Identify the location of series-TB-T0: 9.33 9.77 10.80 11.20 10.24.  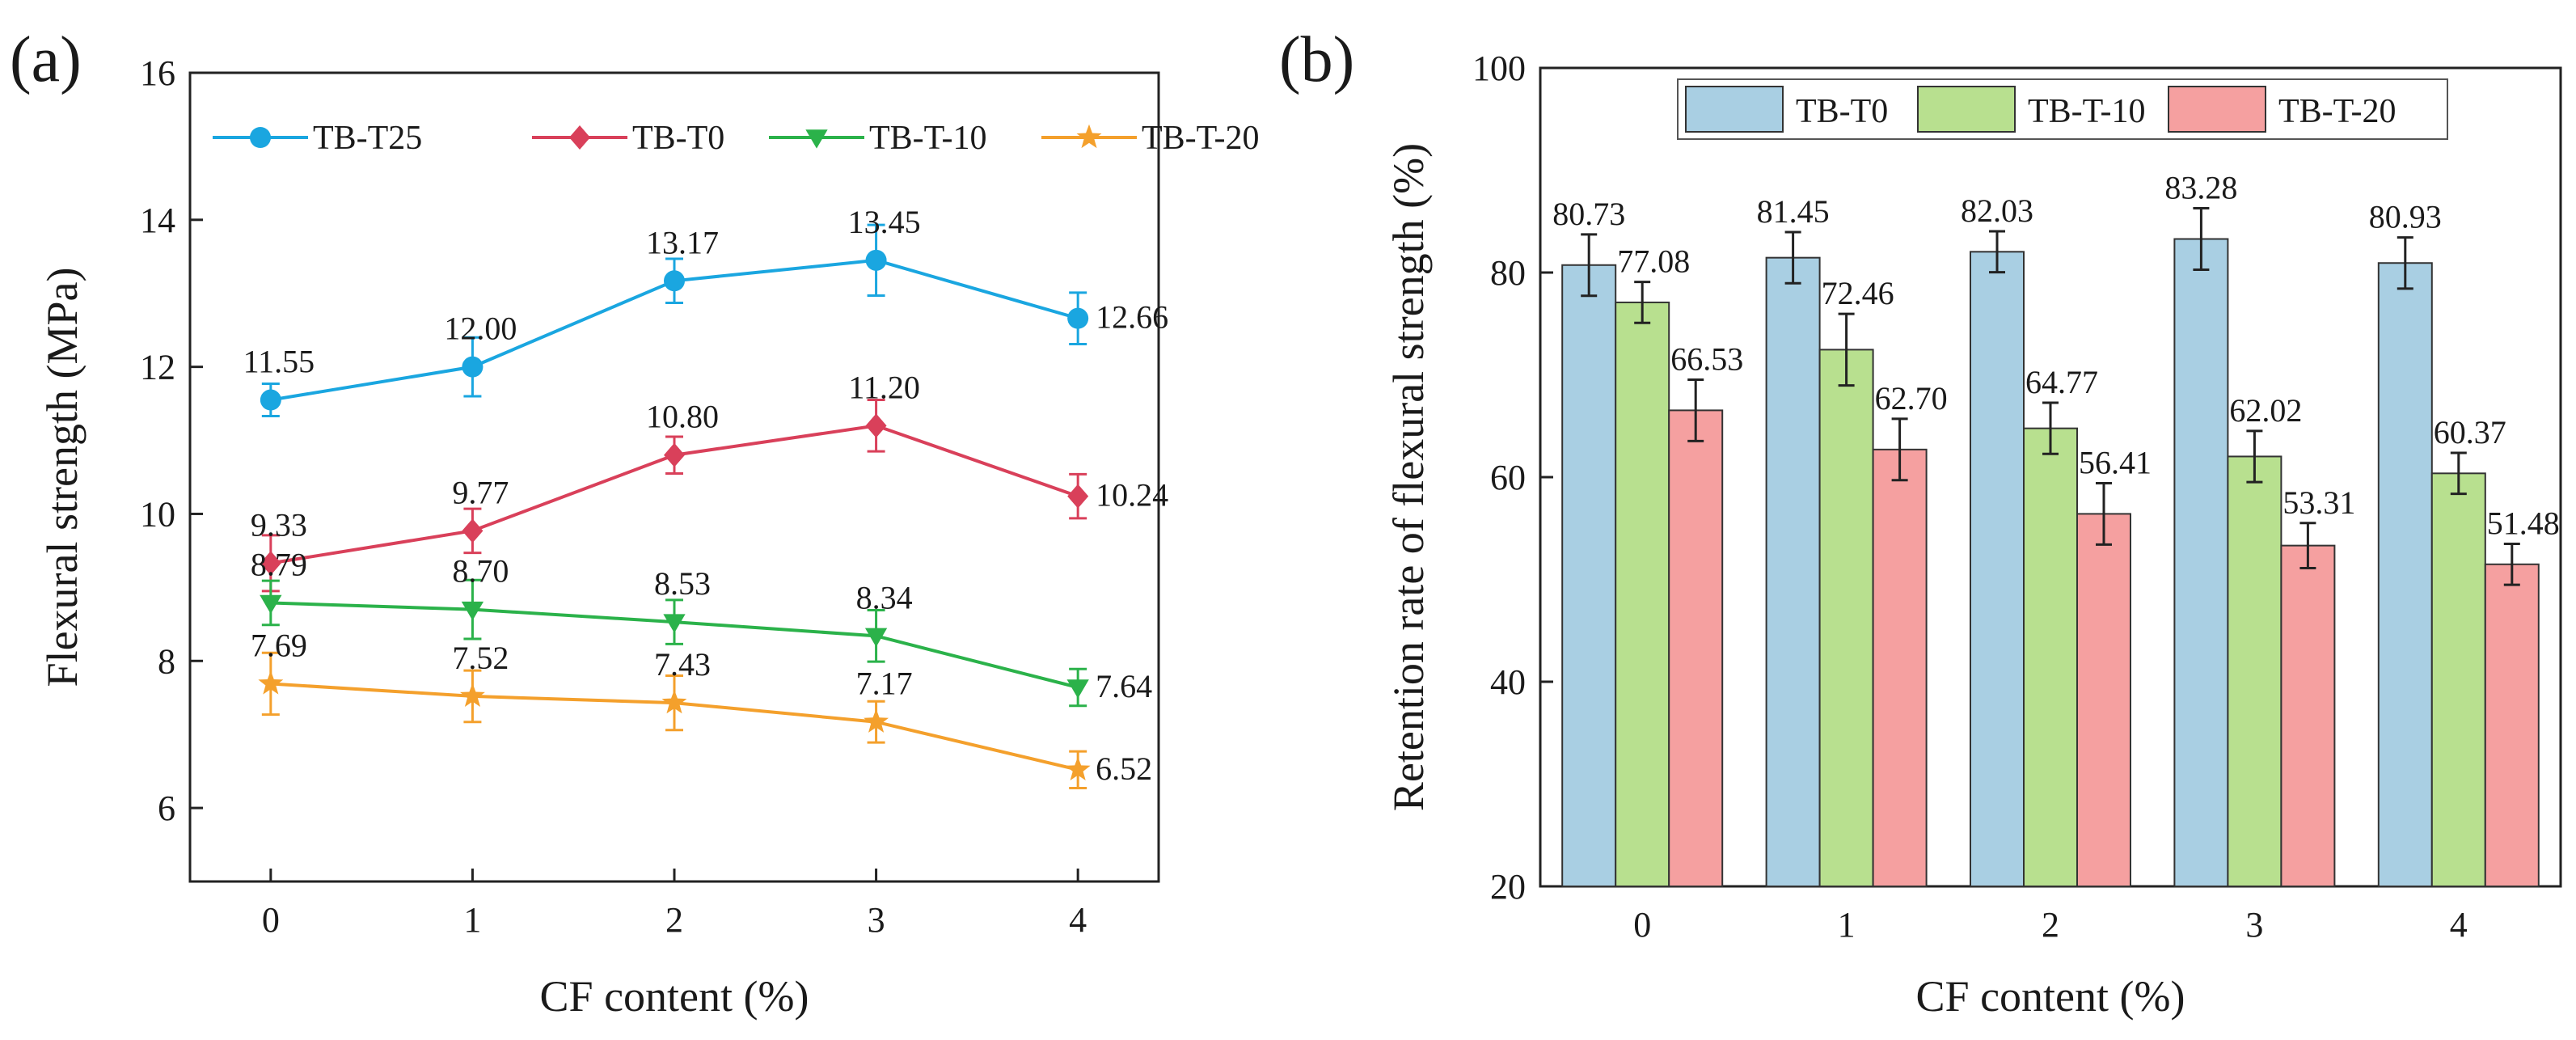
(709, 481).